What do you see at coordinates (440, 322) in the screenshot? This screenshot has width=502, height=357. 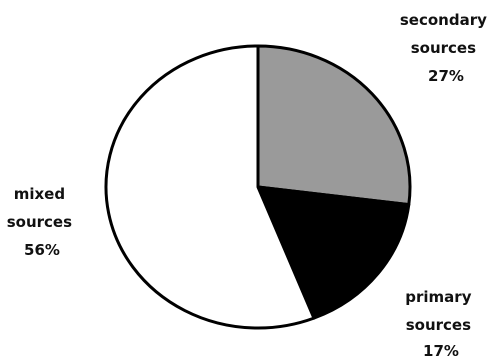 I see `slice-label-primary-sources: primary sources 17%` at bounding box center [440, 322].